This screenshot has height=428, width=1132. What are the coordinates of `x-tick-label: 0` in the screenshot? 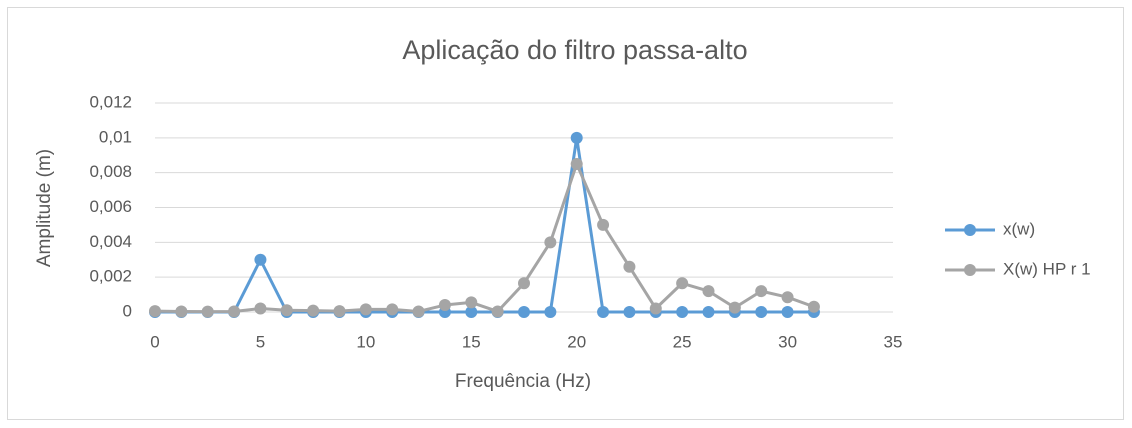 It's located at (154, 341).